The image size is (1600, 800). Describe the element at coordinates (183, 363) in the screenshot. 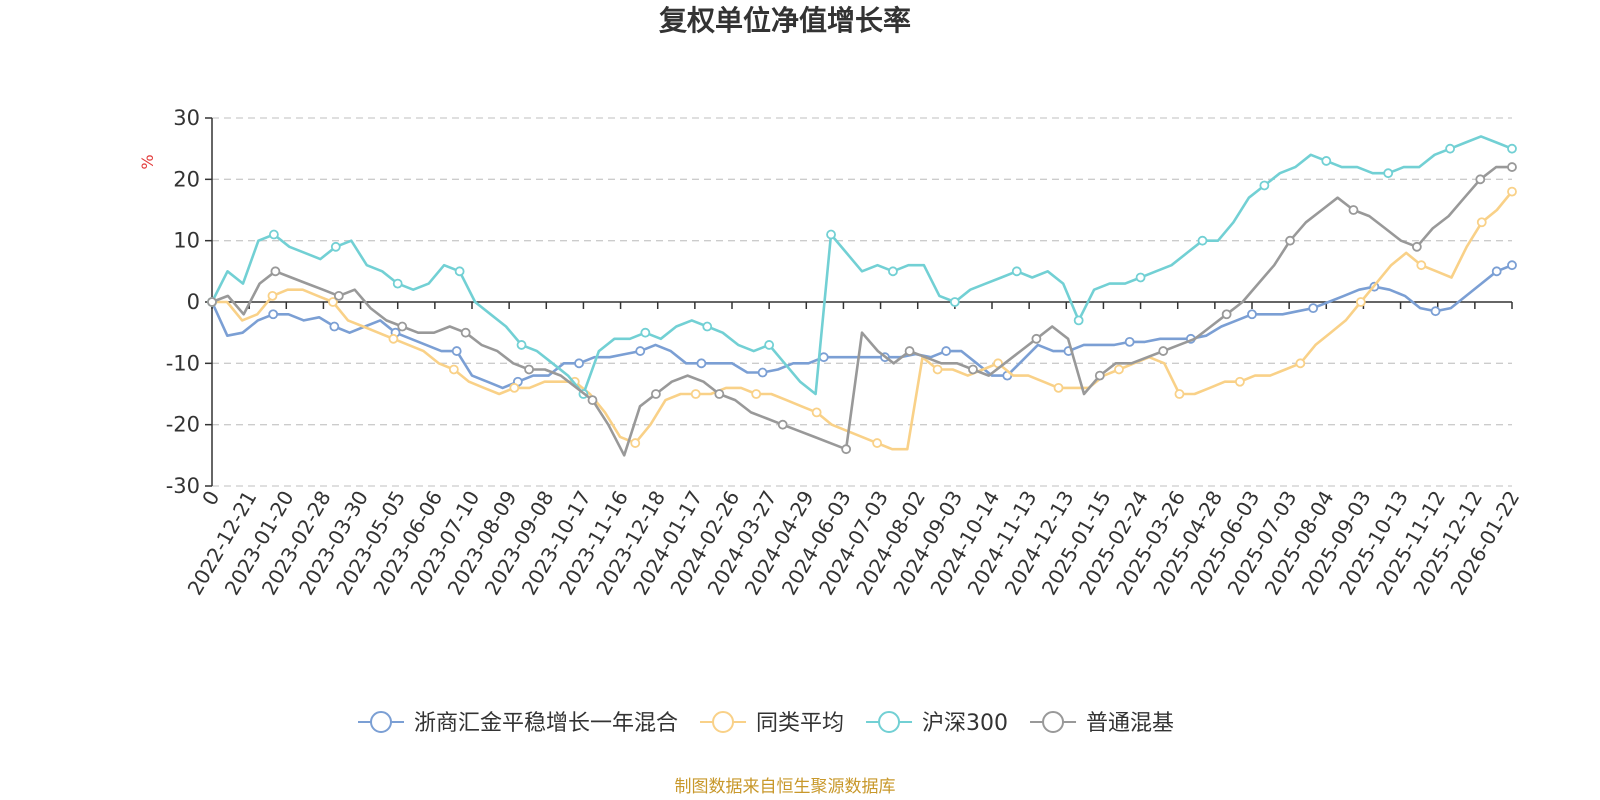

I see `y-tick-label: -10` at that location.